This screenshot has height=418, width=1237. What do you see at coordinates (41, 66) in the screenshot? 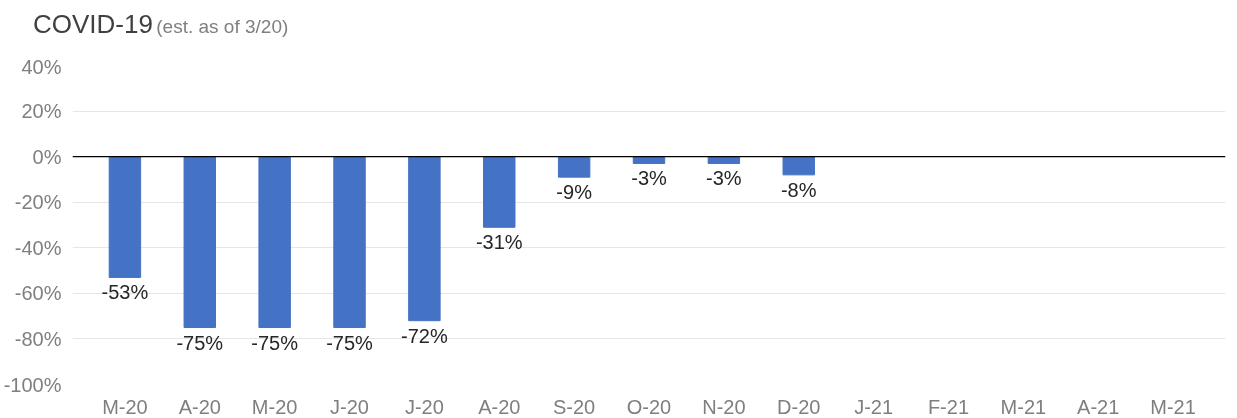
I see `y-tick-label: 40%` at bounding box center [41, 66].